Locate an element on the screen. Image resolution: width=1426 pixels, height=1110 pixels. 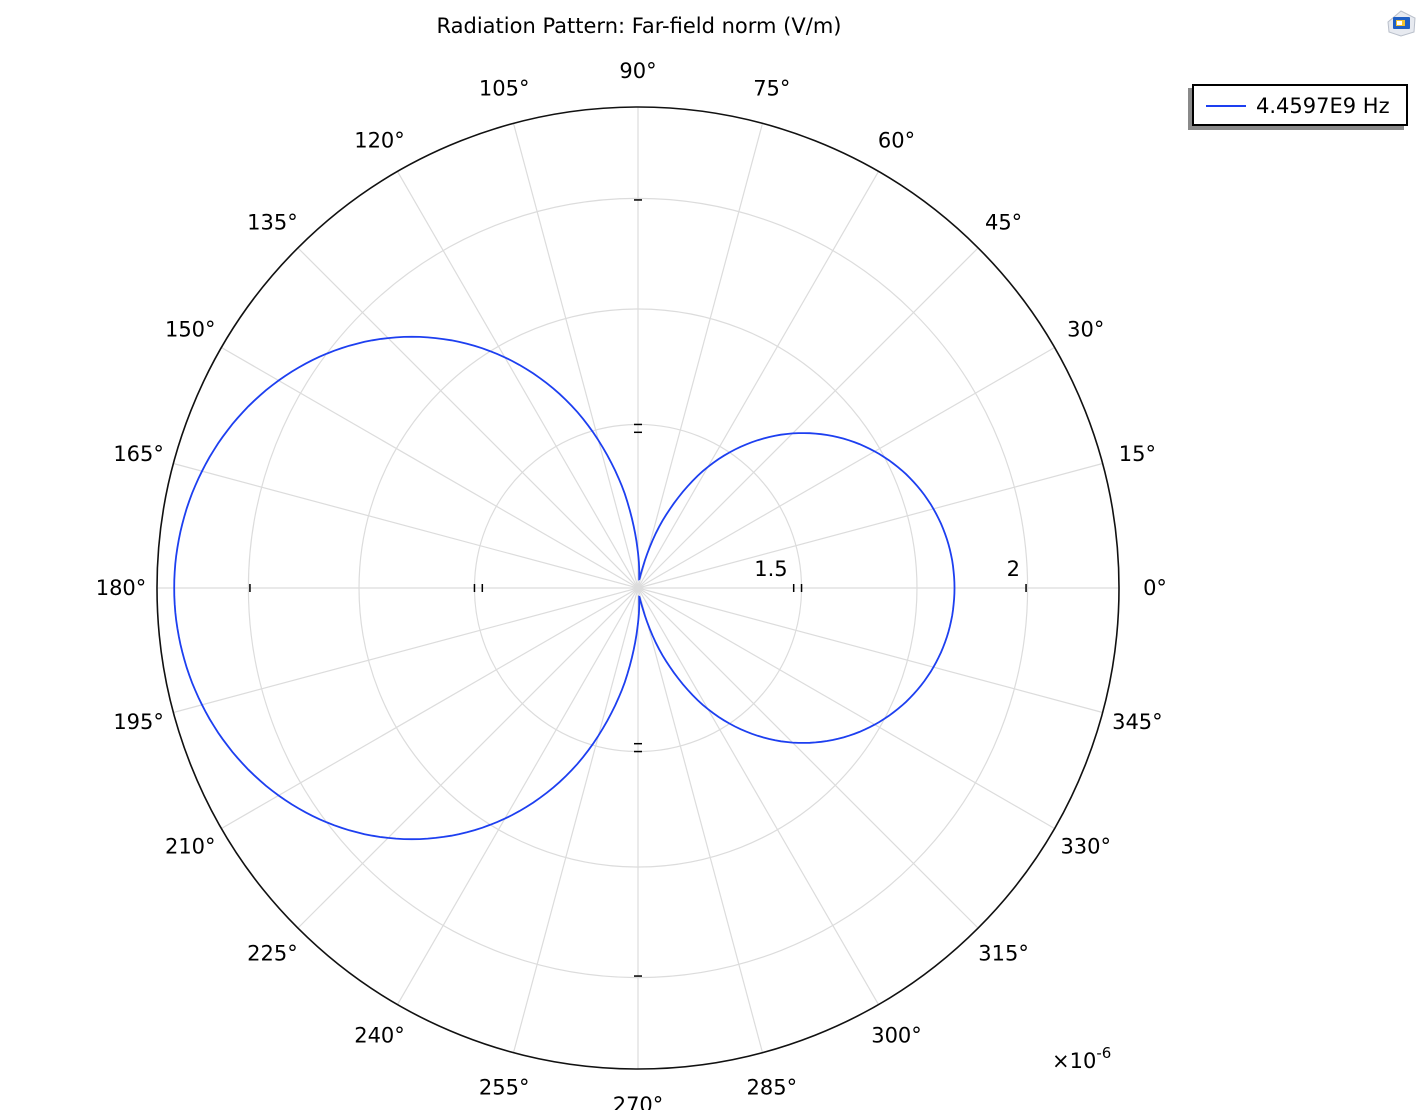
angle-label-195: 195° is located at coordinates (138, 722).